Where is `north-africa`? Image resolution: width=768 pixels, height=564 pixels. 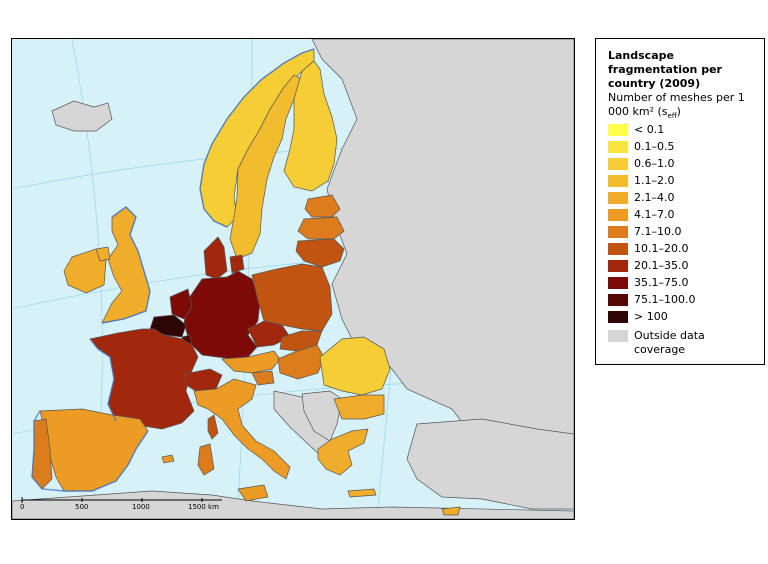
north-africa is located at coordinates (293, 504).